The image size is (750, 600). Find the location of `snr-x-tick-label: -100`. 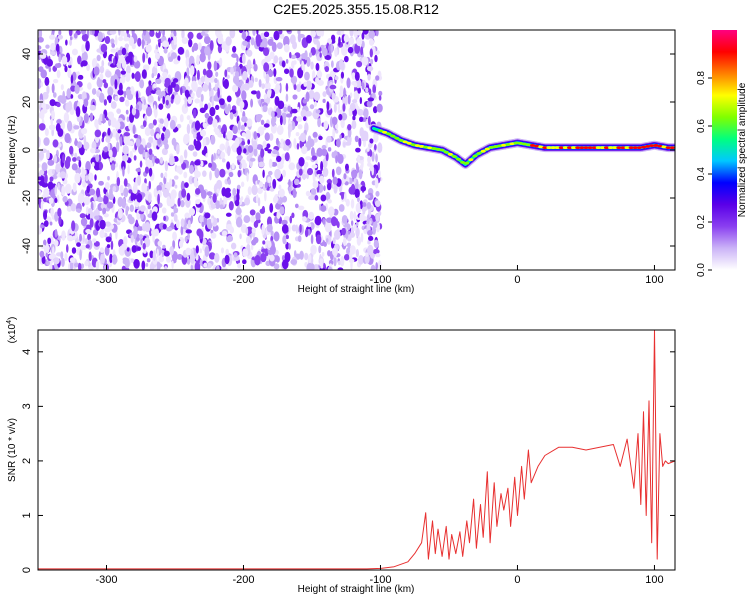

snr-x-tick-label: -100 is located at coordinates (380, 580).